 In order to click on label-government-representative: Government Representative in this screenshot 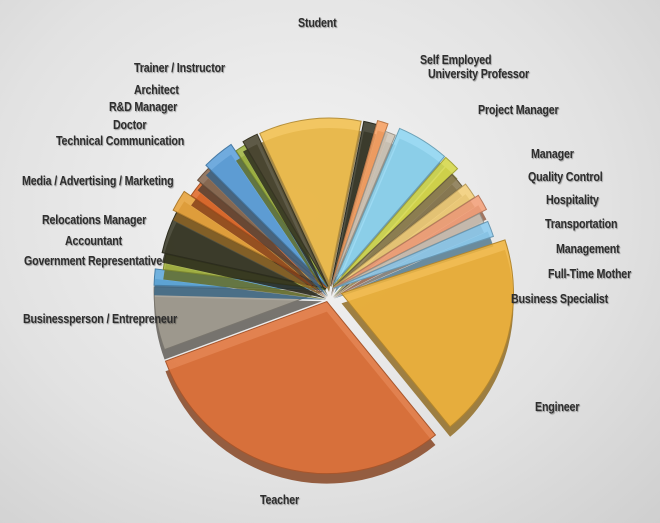, I will do `click(93, 260)`.